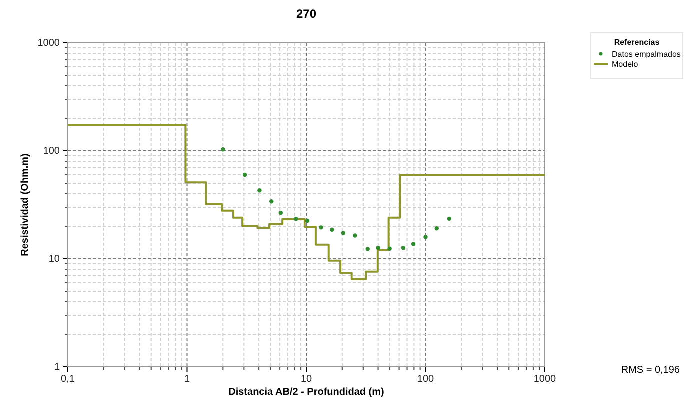 This screenshot has height=401, width=689. I want to click on x-tick-label: 1000, so click(545, 380).